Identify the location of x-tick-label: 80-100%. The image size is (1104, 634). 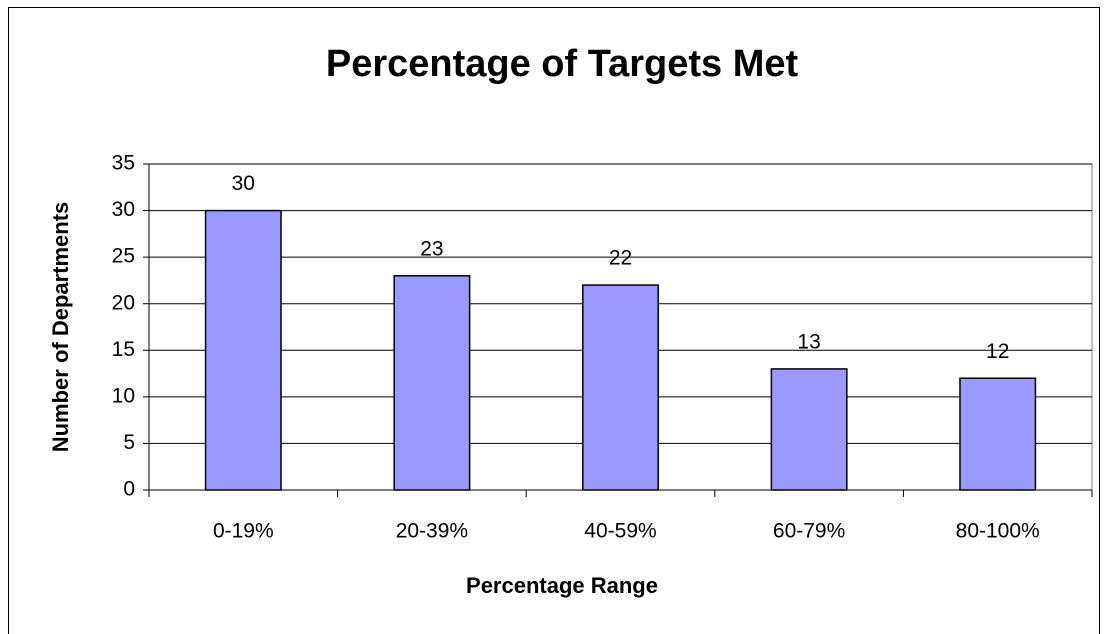
(998, 531).